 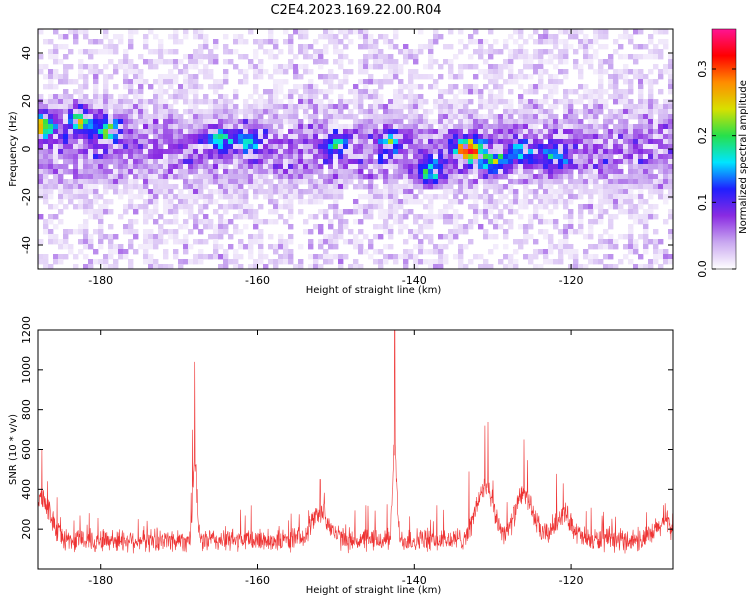 What do you see at coordinates (26, 53) in the screenshot?
I see `y-tick-label: 40` at bounding box center [26, 53].